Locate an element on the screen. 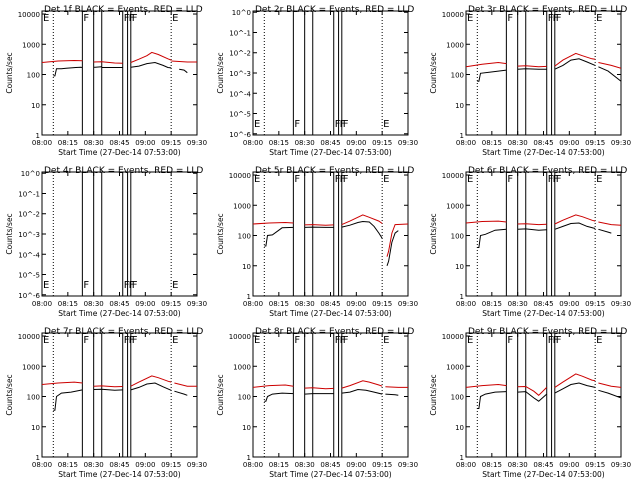 The width and height of the screenshot is (640, 484). y-tick-label: 10^-5 is located at coordinates (240, 115).